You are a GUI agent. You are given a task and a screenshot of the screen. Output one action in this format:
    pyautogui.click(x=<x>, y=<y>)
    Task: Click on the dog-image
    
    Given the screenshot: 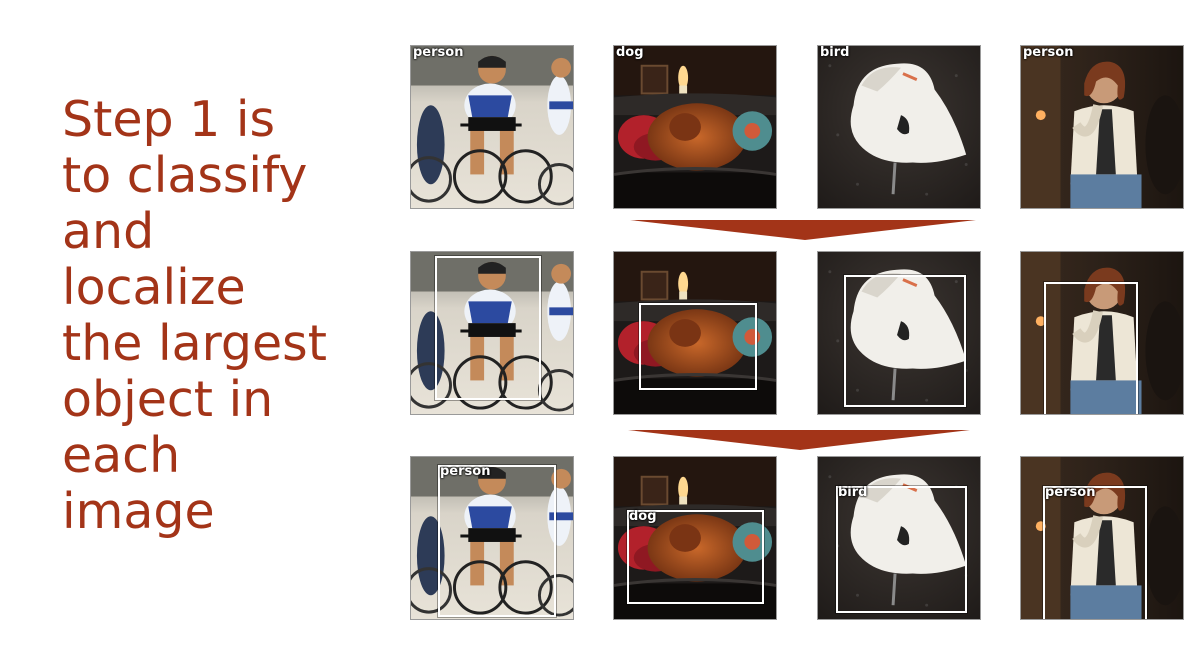 What is the action you would take?
    pyautogui.click(x=695, y=127)
    